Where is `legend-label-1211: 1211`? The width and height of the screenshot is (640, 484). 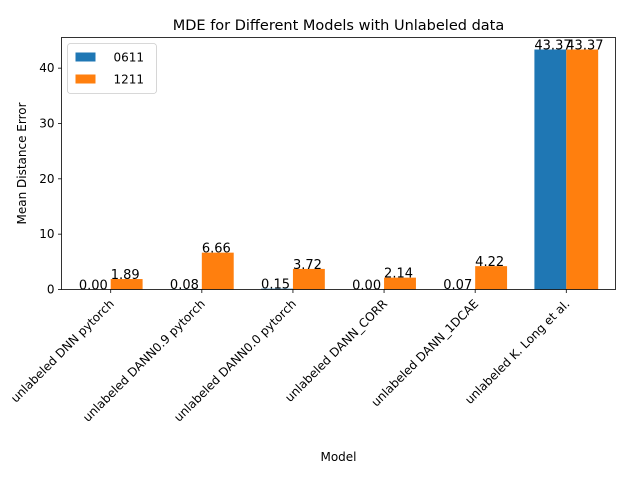 legend-label-1211: 1211 is located at coordinates (129, 80).